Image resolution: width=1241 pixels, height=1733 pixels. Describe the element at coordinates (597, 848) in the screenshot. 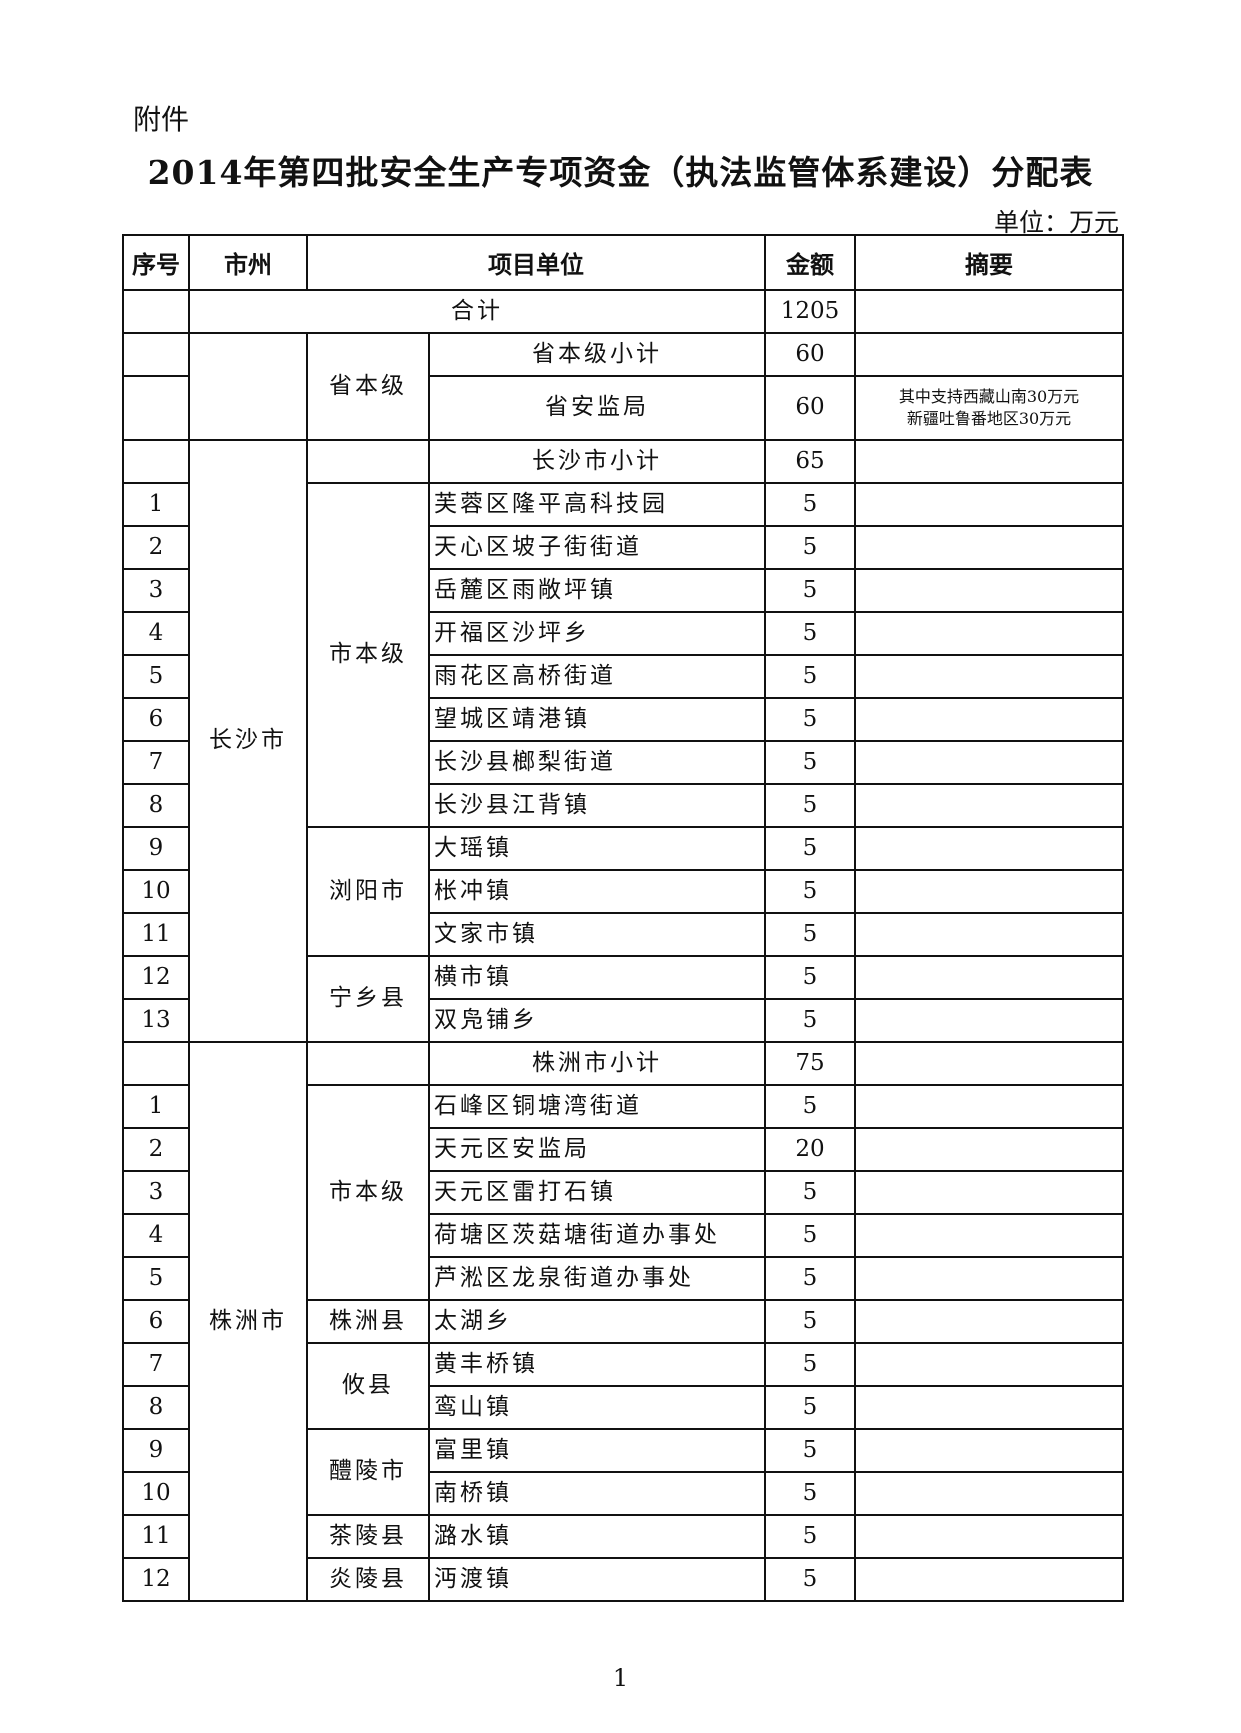

I see `unit-cell: 大瑶镇` at that location.